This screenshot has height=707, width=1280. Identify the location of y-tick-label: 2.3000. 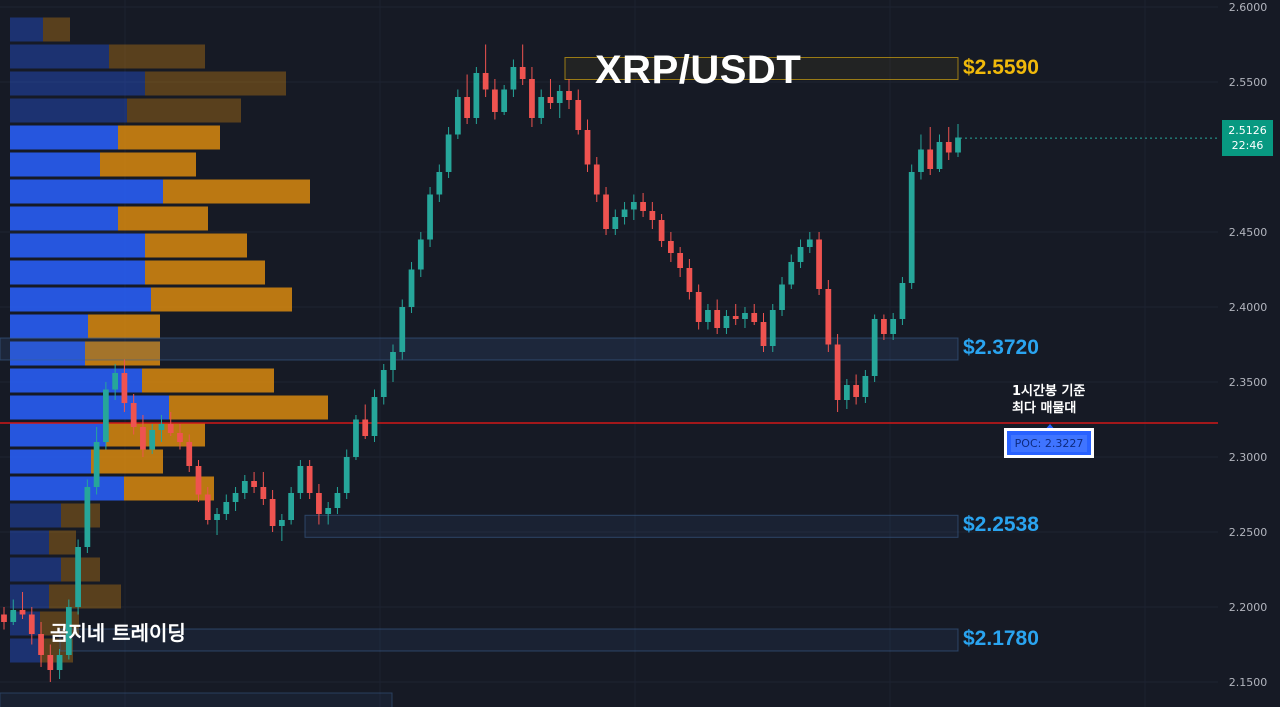
(1248, 457).